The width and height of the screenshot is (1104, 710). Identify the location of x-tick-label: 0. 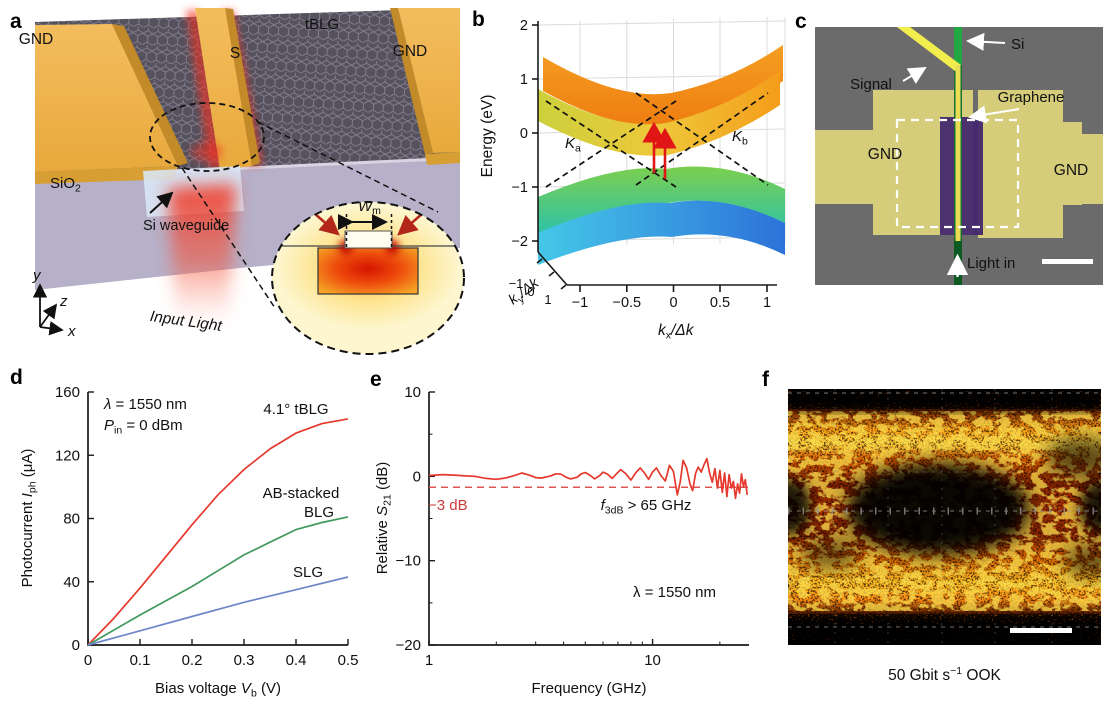
(88, 660).